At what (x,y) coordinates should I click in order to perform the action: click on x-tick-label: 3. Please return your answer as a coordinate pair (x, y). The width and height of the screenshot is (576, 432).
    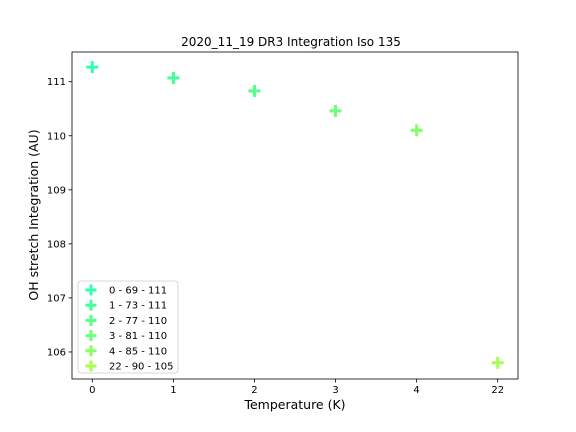
    Looking at the image, I should click on (335, 390).